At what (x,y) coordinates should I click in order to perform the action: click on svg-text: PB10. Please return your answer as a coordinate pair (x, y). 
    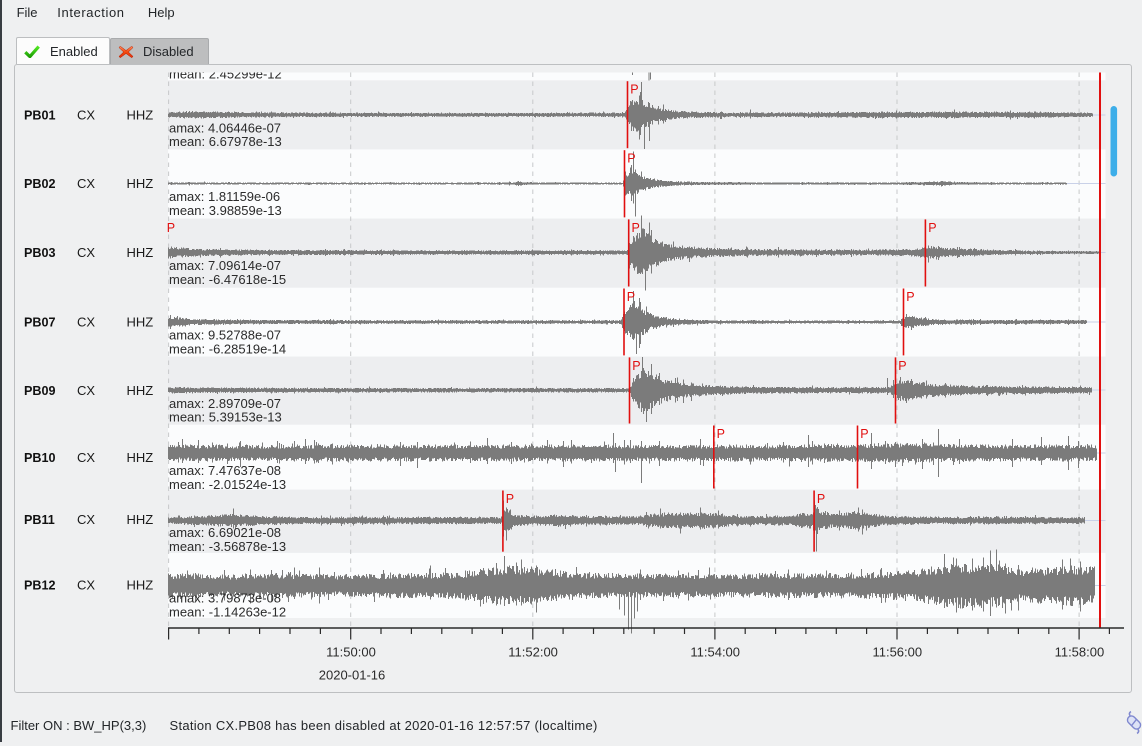
    Looking at the image, I should click on (40, 458).